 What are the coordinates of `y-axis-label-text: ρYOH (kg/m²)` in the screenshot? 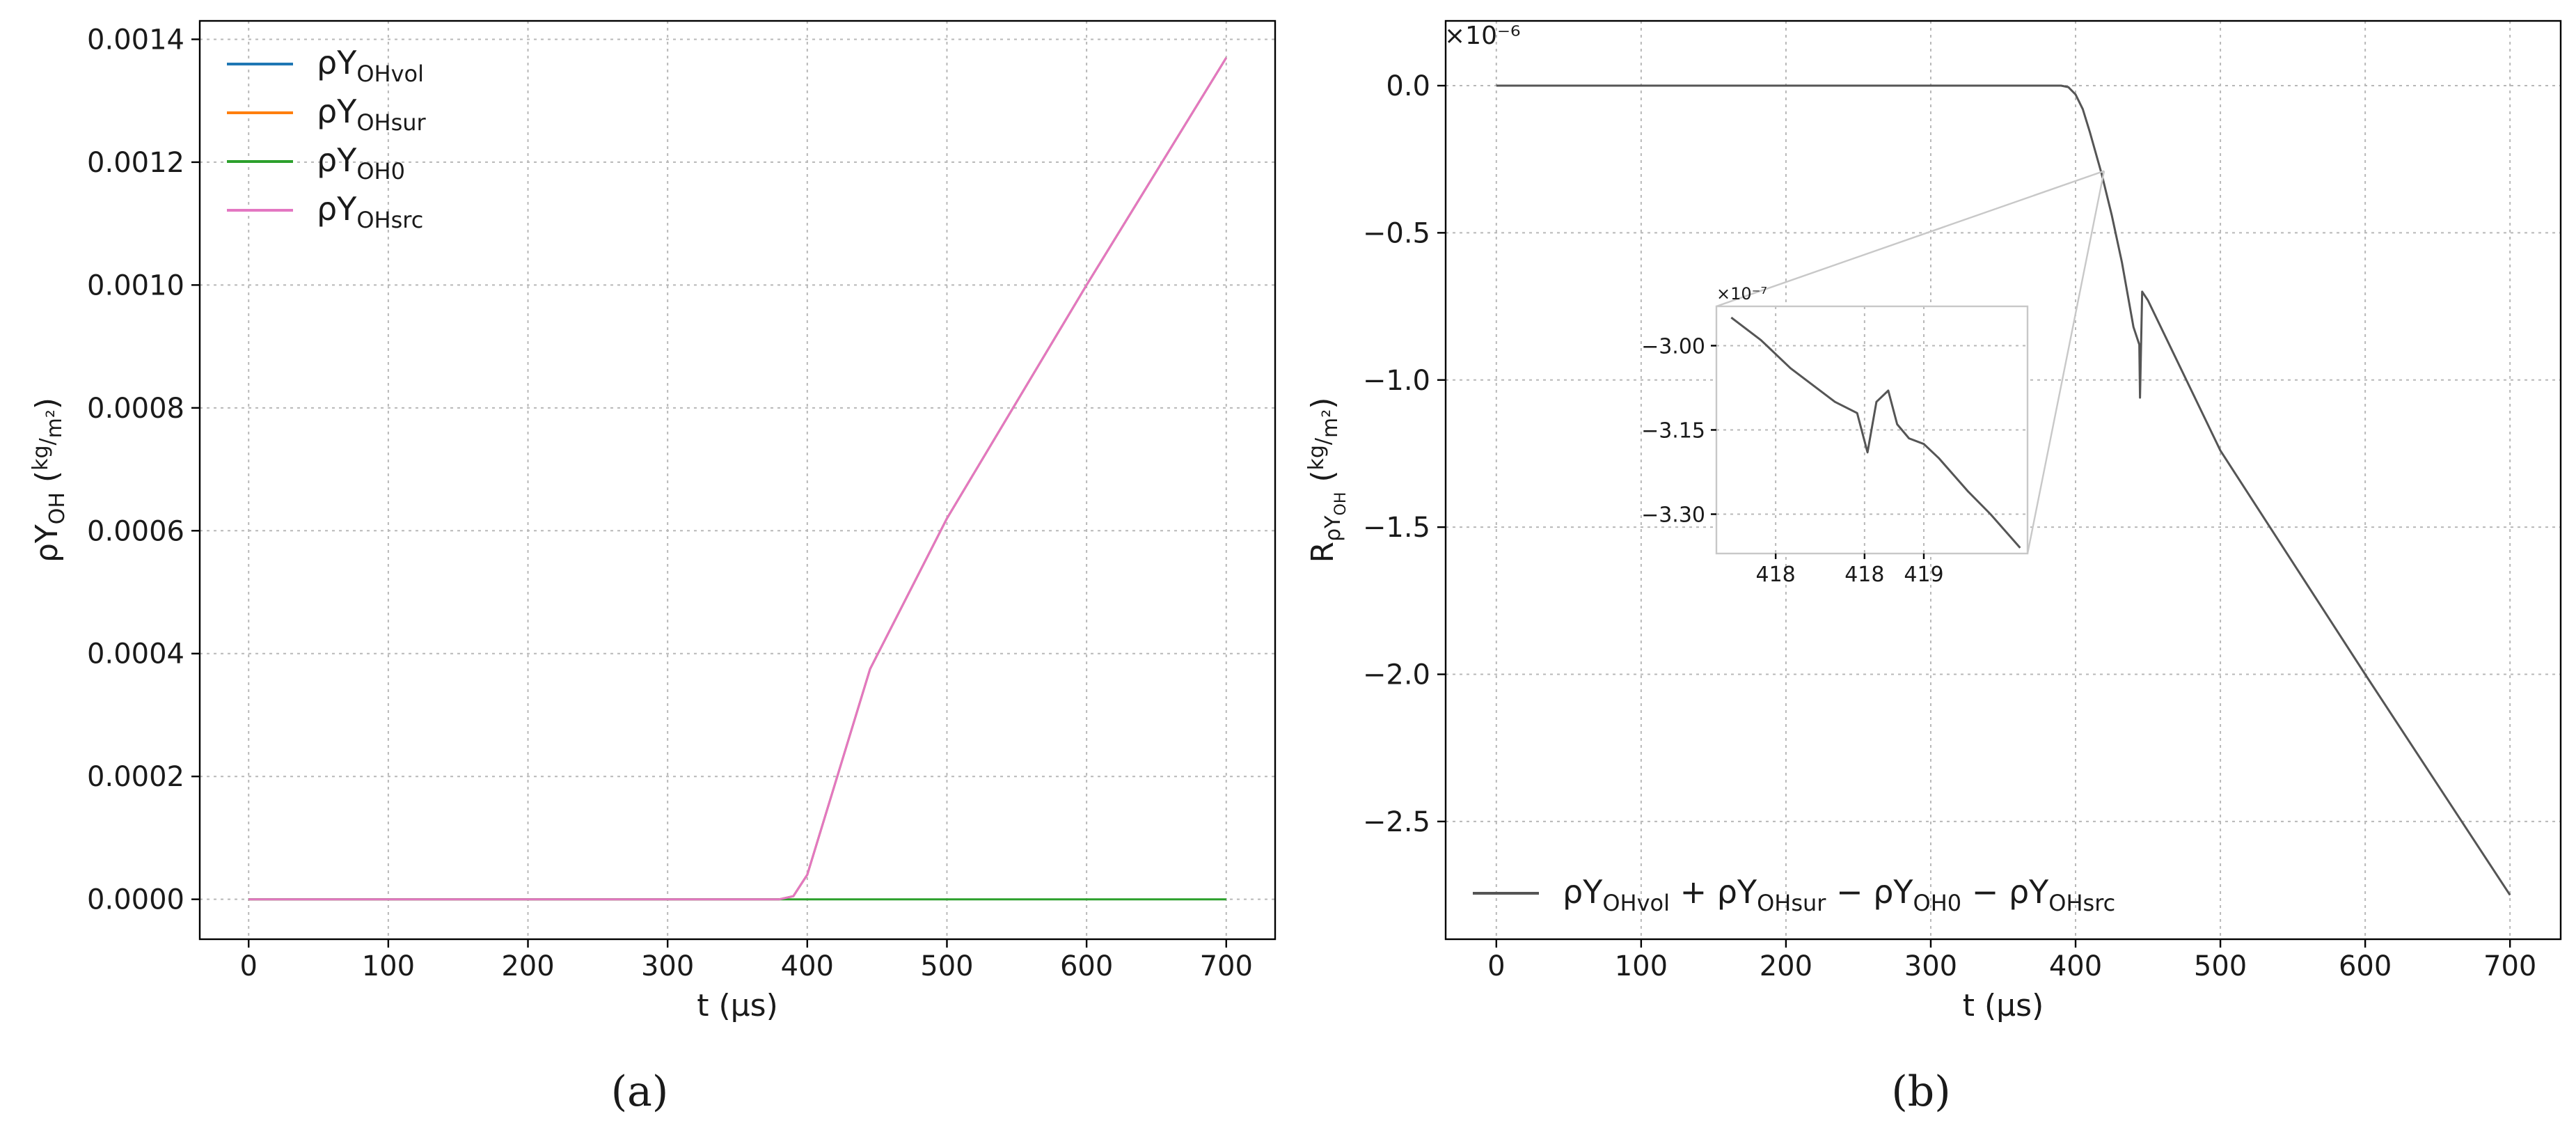 It's located at (49, 480).